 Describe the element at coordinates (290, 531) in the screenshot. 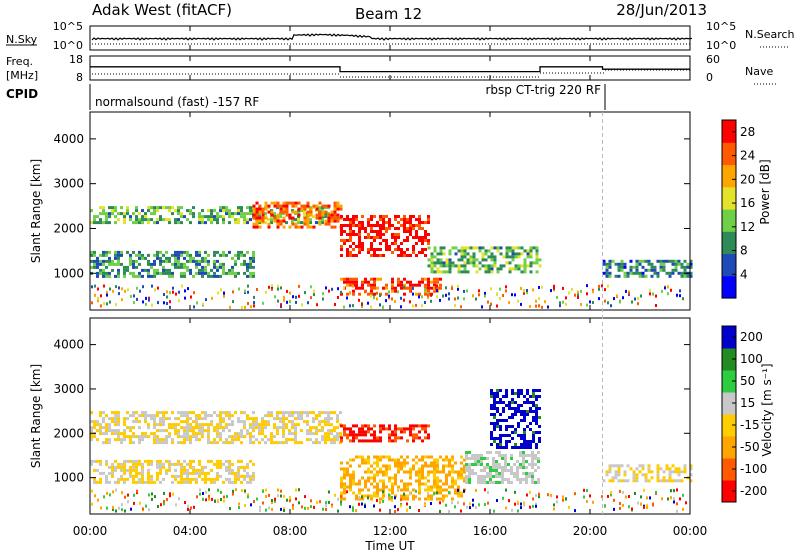

I see `x-tick-label: 08:00` at that location.